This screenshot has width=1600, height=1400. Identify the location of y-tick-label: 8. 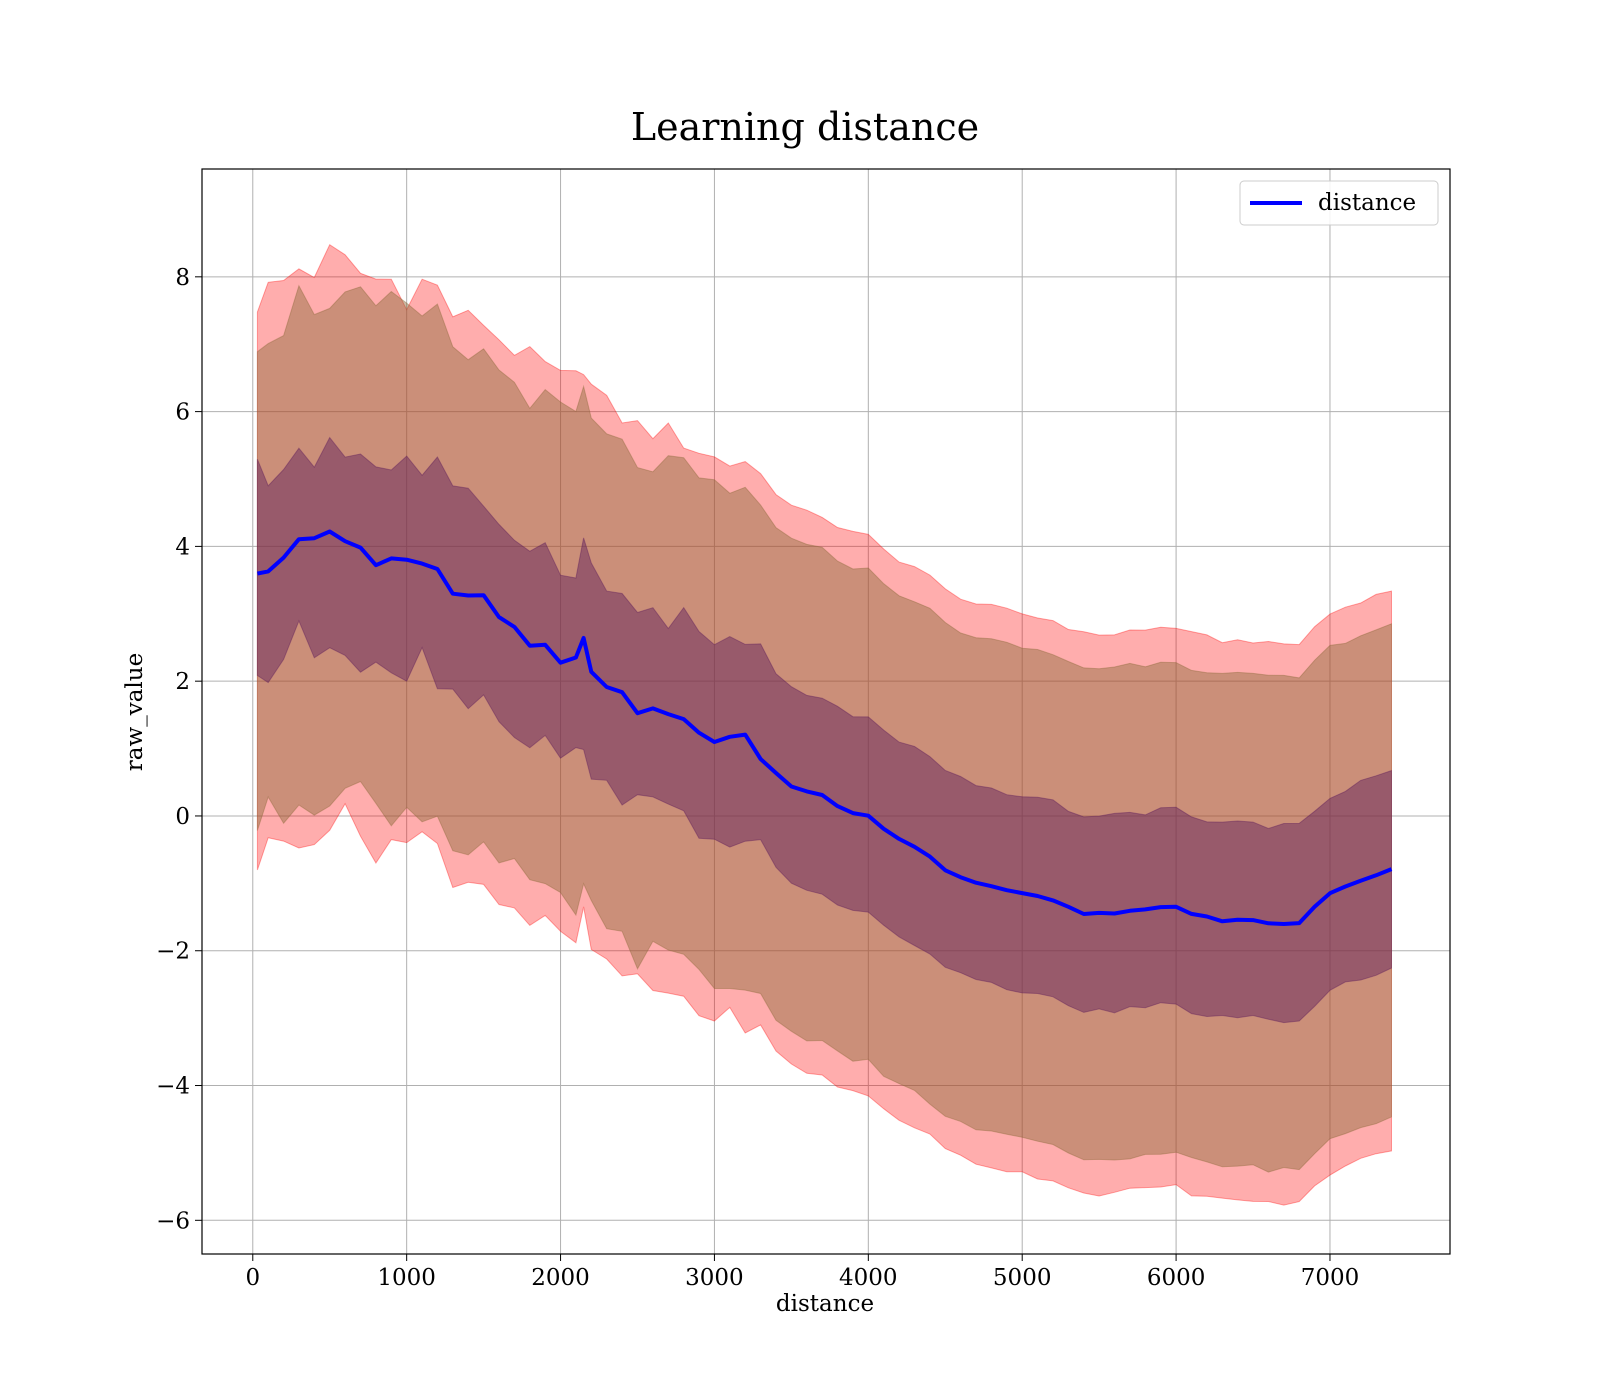
(182, 278).